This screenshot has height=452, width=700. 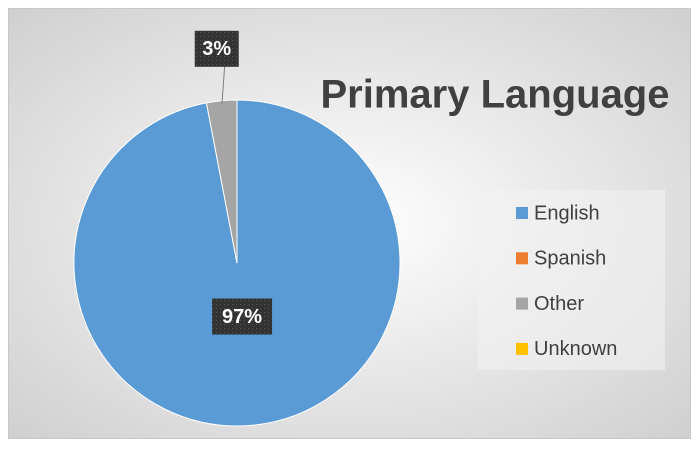 I want to click on data-label: 3%, so click(x=216, y=49).